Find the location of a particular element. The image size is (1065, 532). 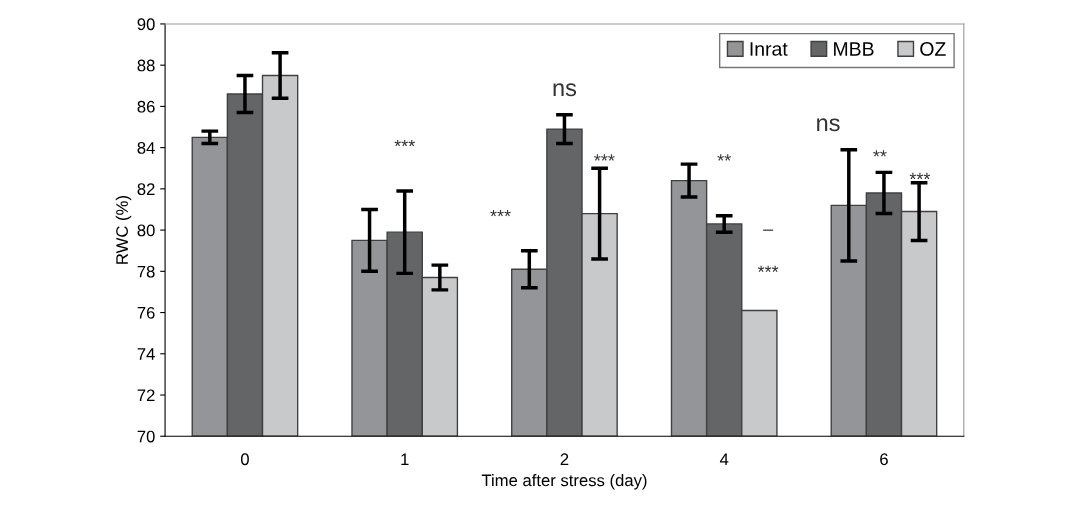

y-tick-label: 78 is located at coordinates (146, 271).